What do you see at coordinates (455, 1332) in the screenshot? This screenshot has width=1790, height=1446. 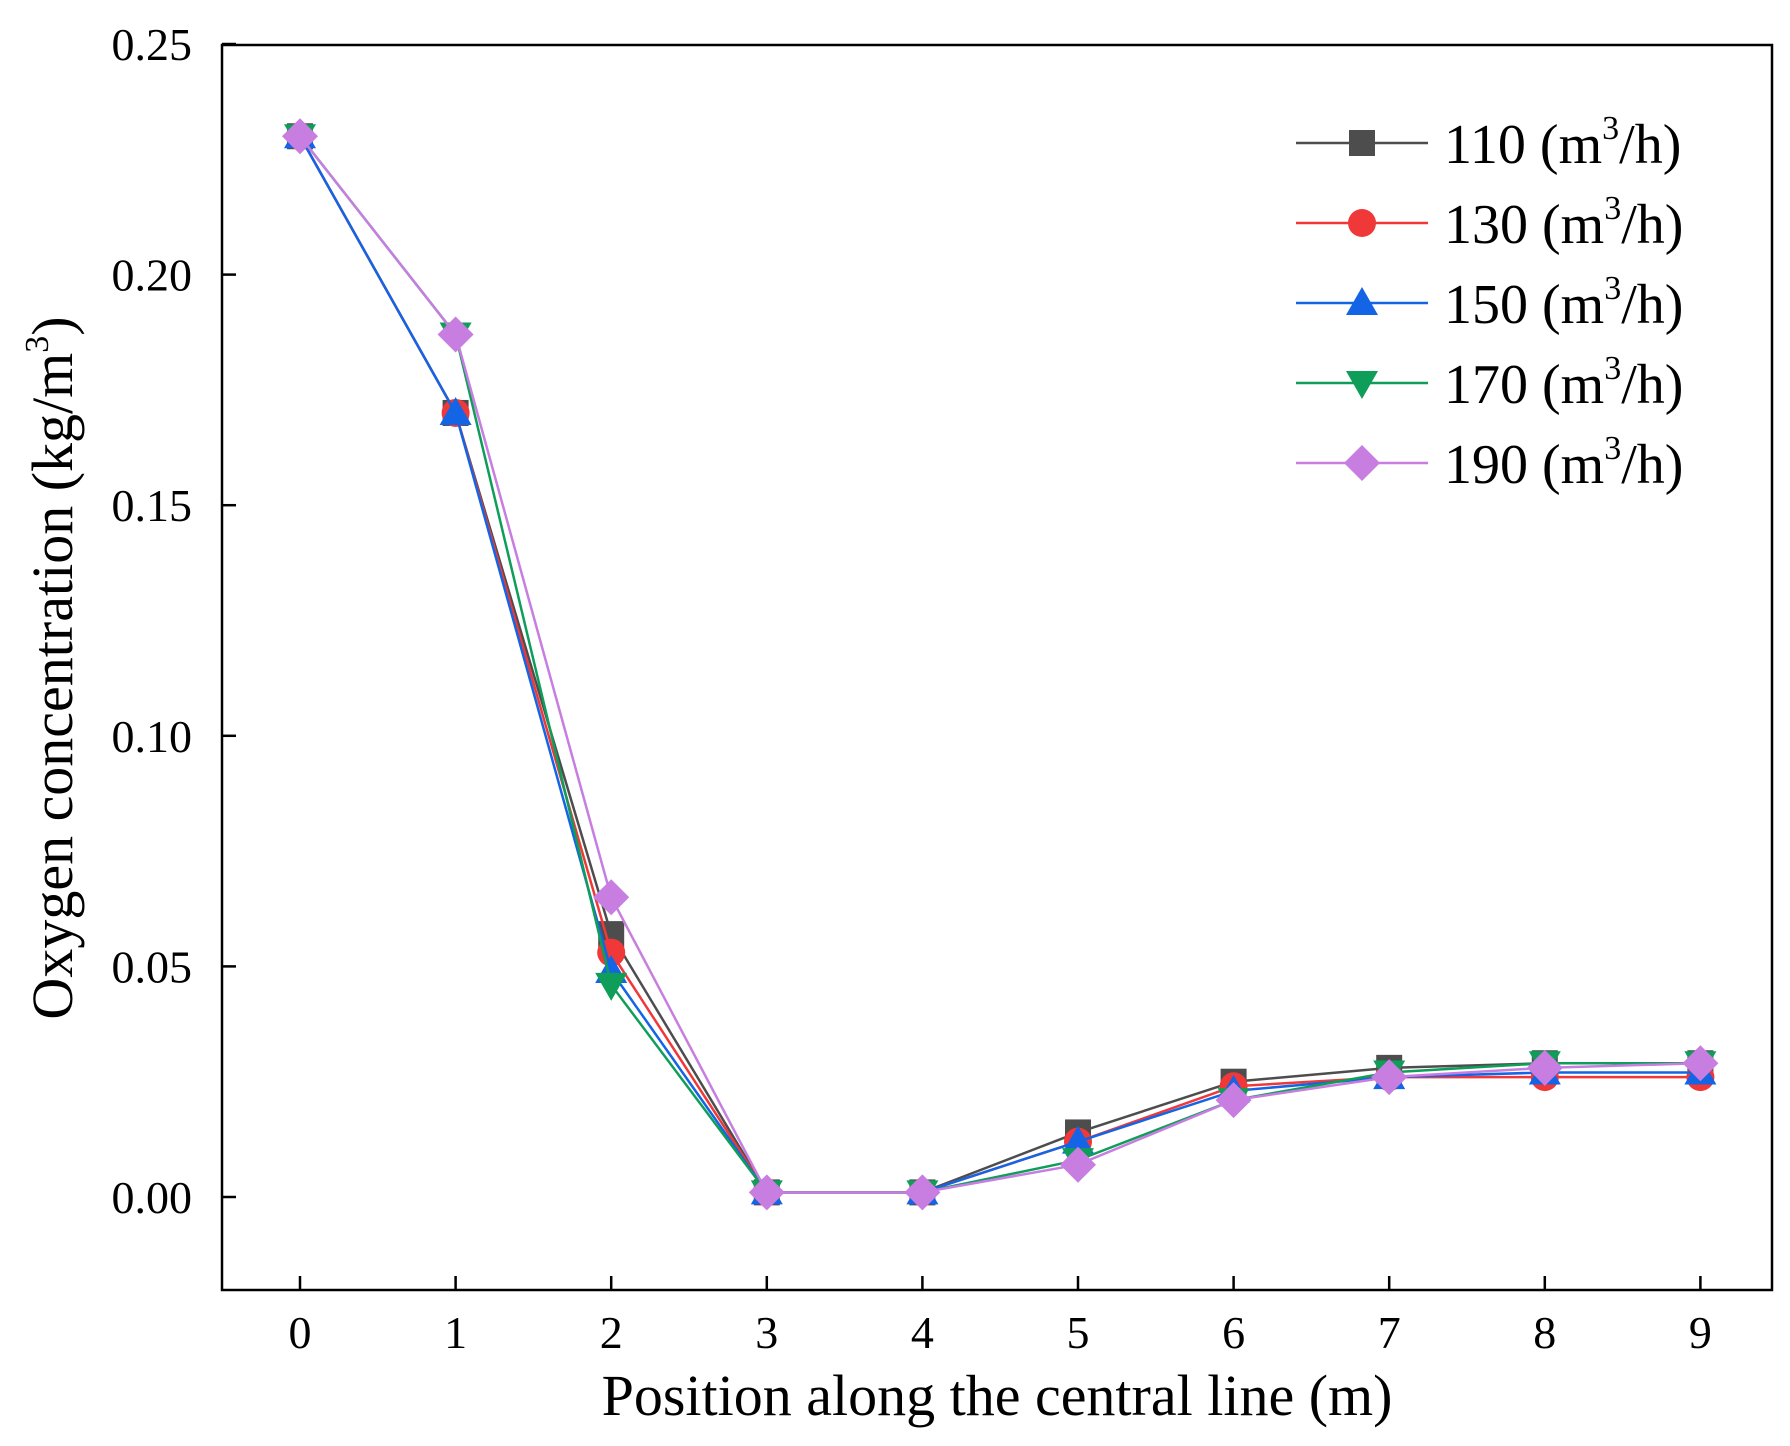 I see `x-tick-label: 1` at bounding box center [455, 1332].